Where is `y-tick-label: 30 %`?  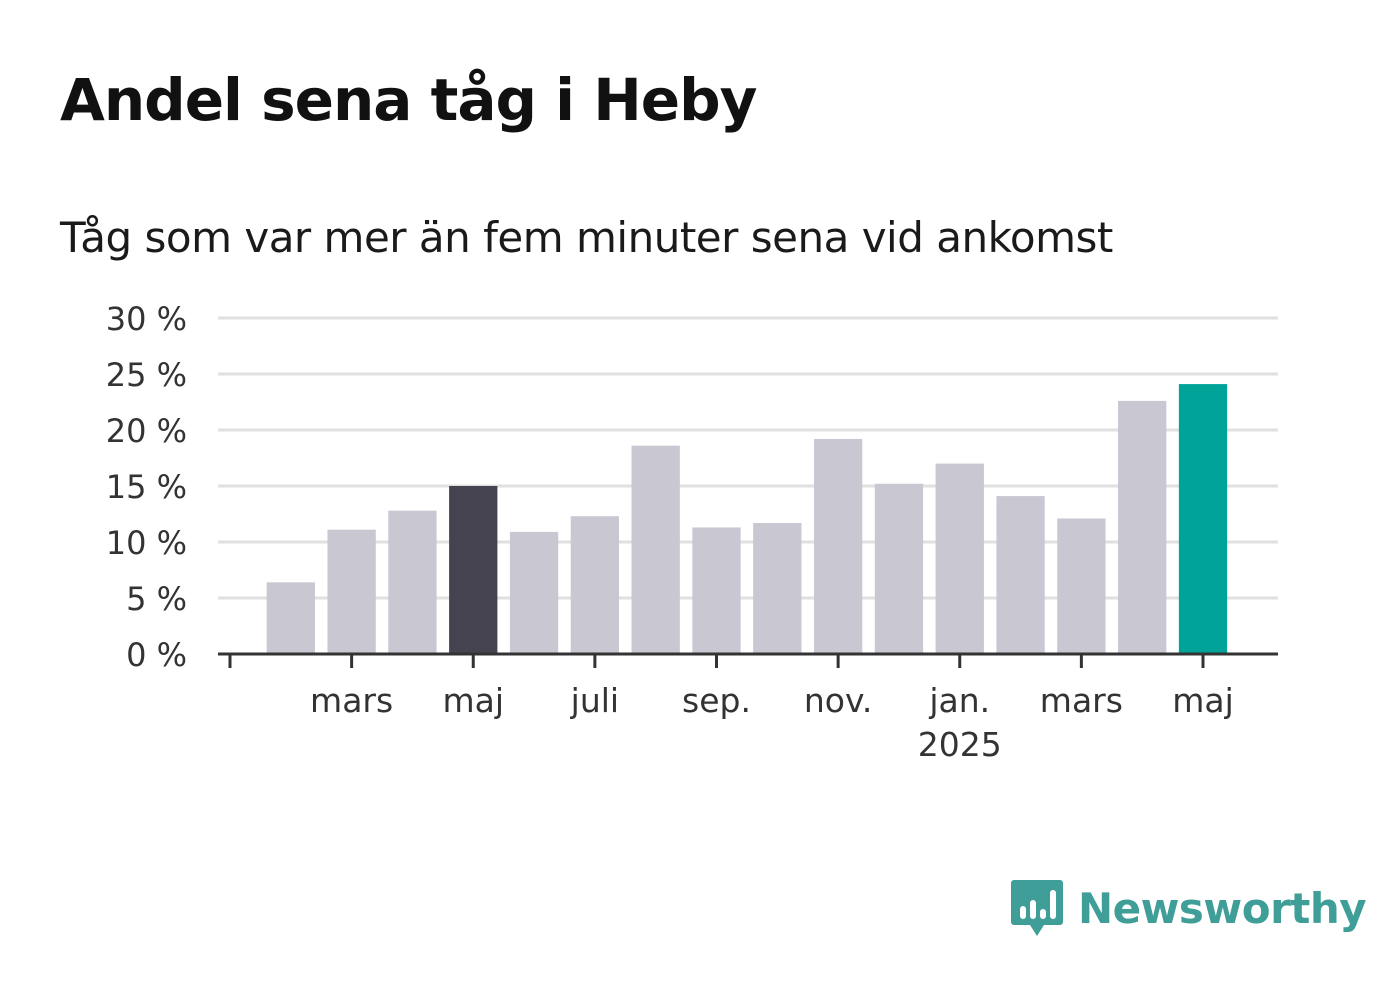
y-tick-label: 30 % is located at coordinates (146, 319).